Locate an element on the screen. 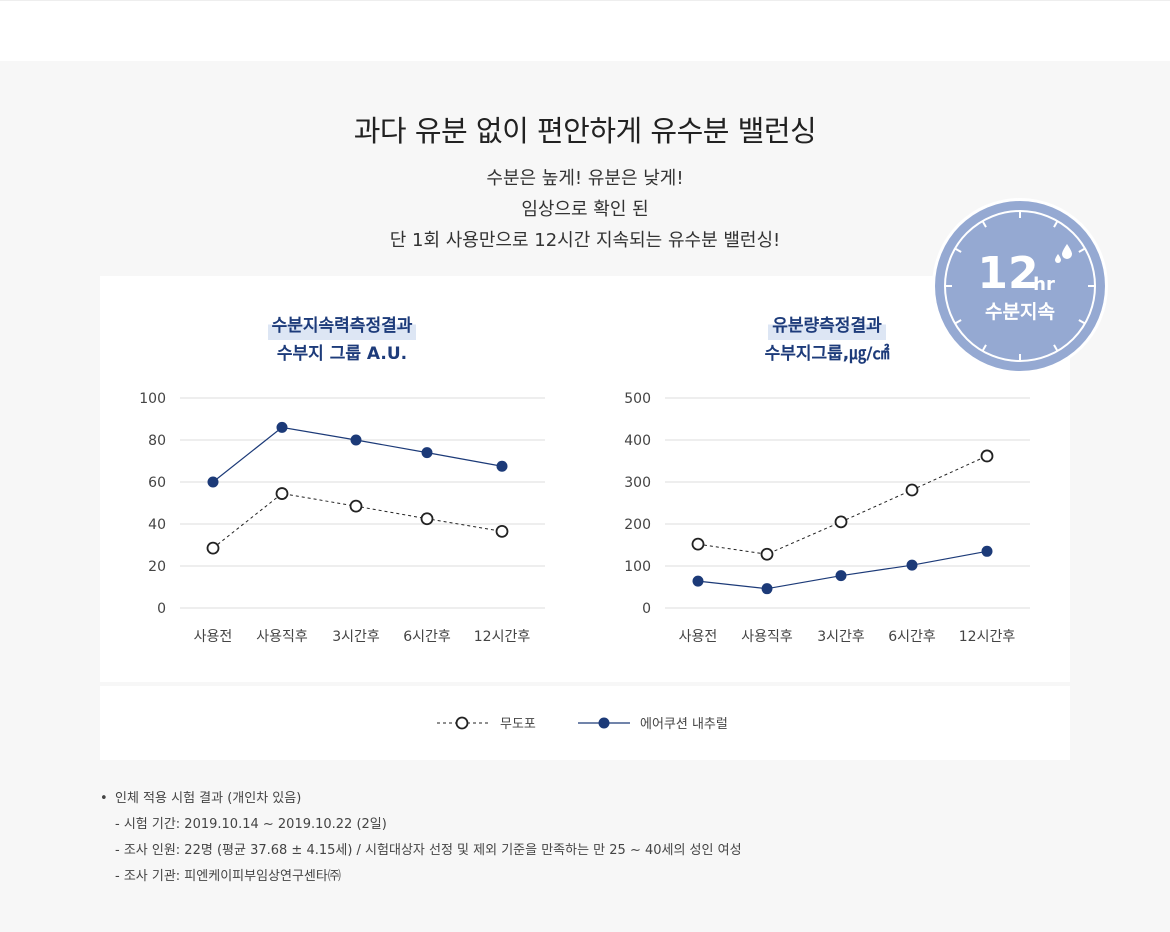 This screenshot has width=1170, height=932. chart1-xtick-label: 사용전 is located at coordinates (213, 637).